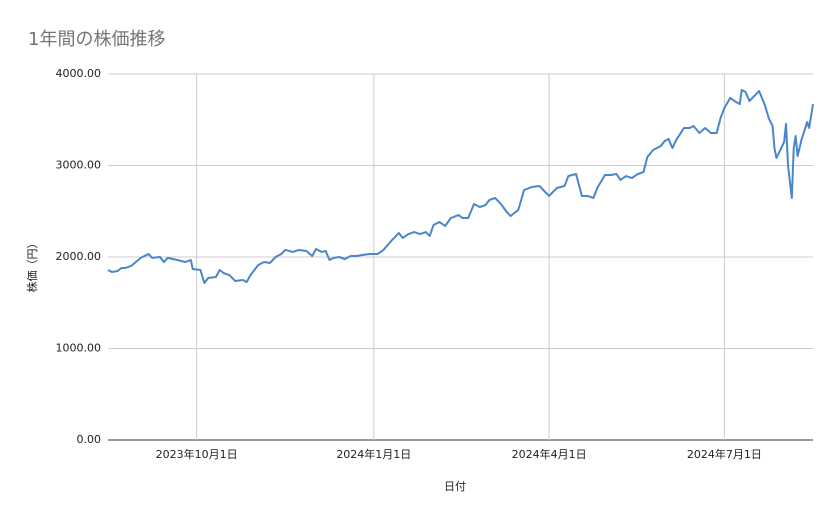  What do you see at coordinates (79, 348) in the screenshot?
I see `y-tick-label: 1000.00` at bounding box center [79, 348].